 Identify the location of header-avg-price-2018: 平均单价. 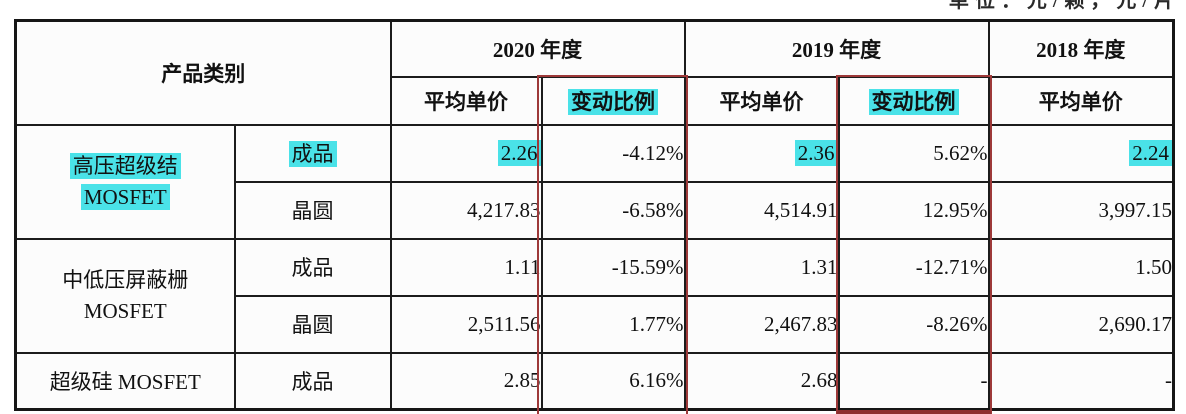
(1081, 100).